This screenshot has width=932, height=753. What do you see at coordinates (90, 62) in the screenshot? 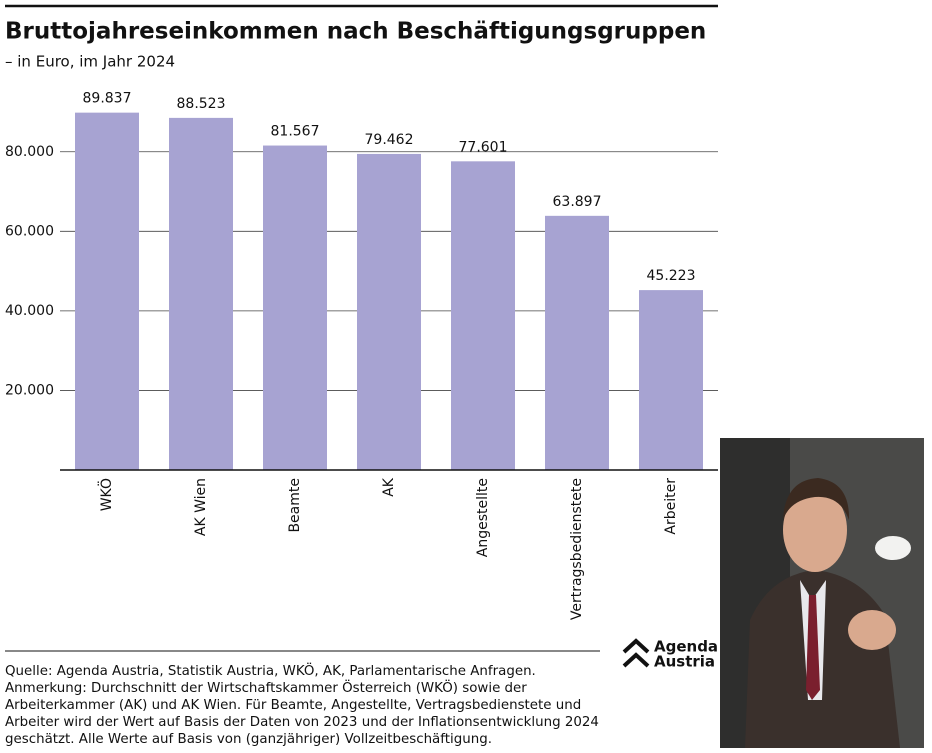
I see `chart-subtitle: – in Euro, im Jahr 2024` at bounding box center [90, 62].